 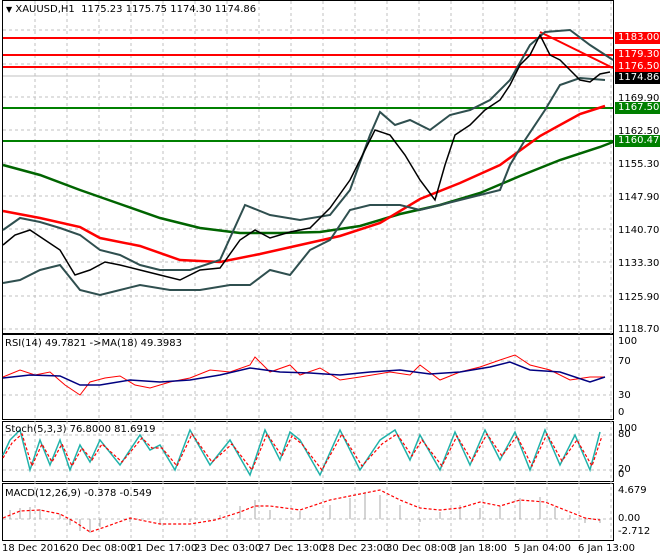 I want to click on support-label: 1160.47, so click(x=637, y=141).